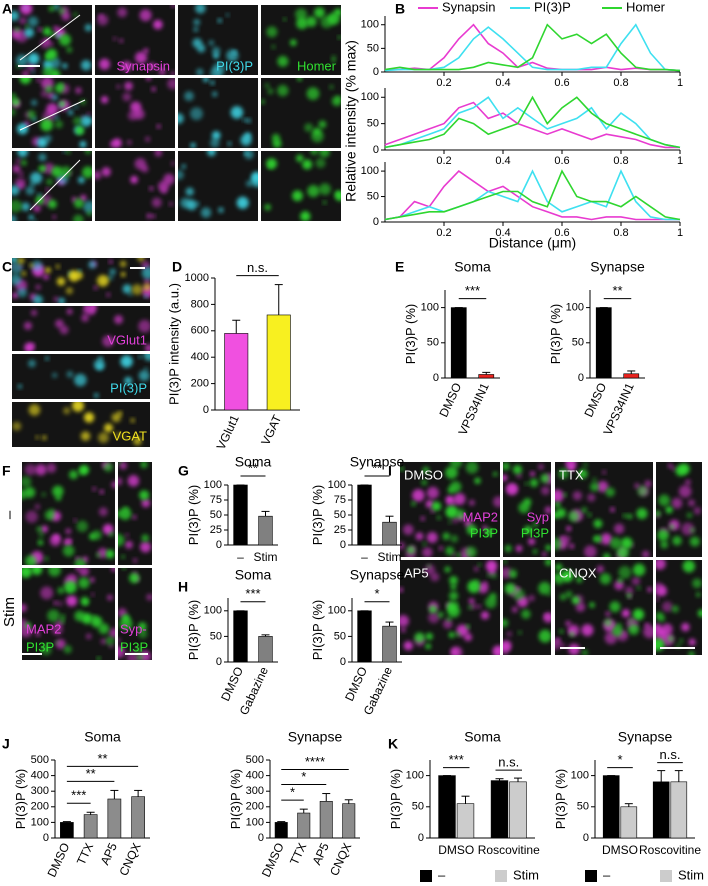  I want to click on x-tick-label: DMSO, so click(59, 860).